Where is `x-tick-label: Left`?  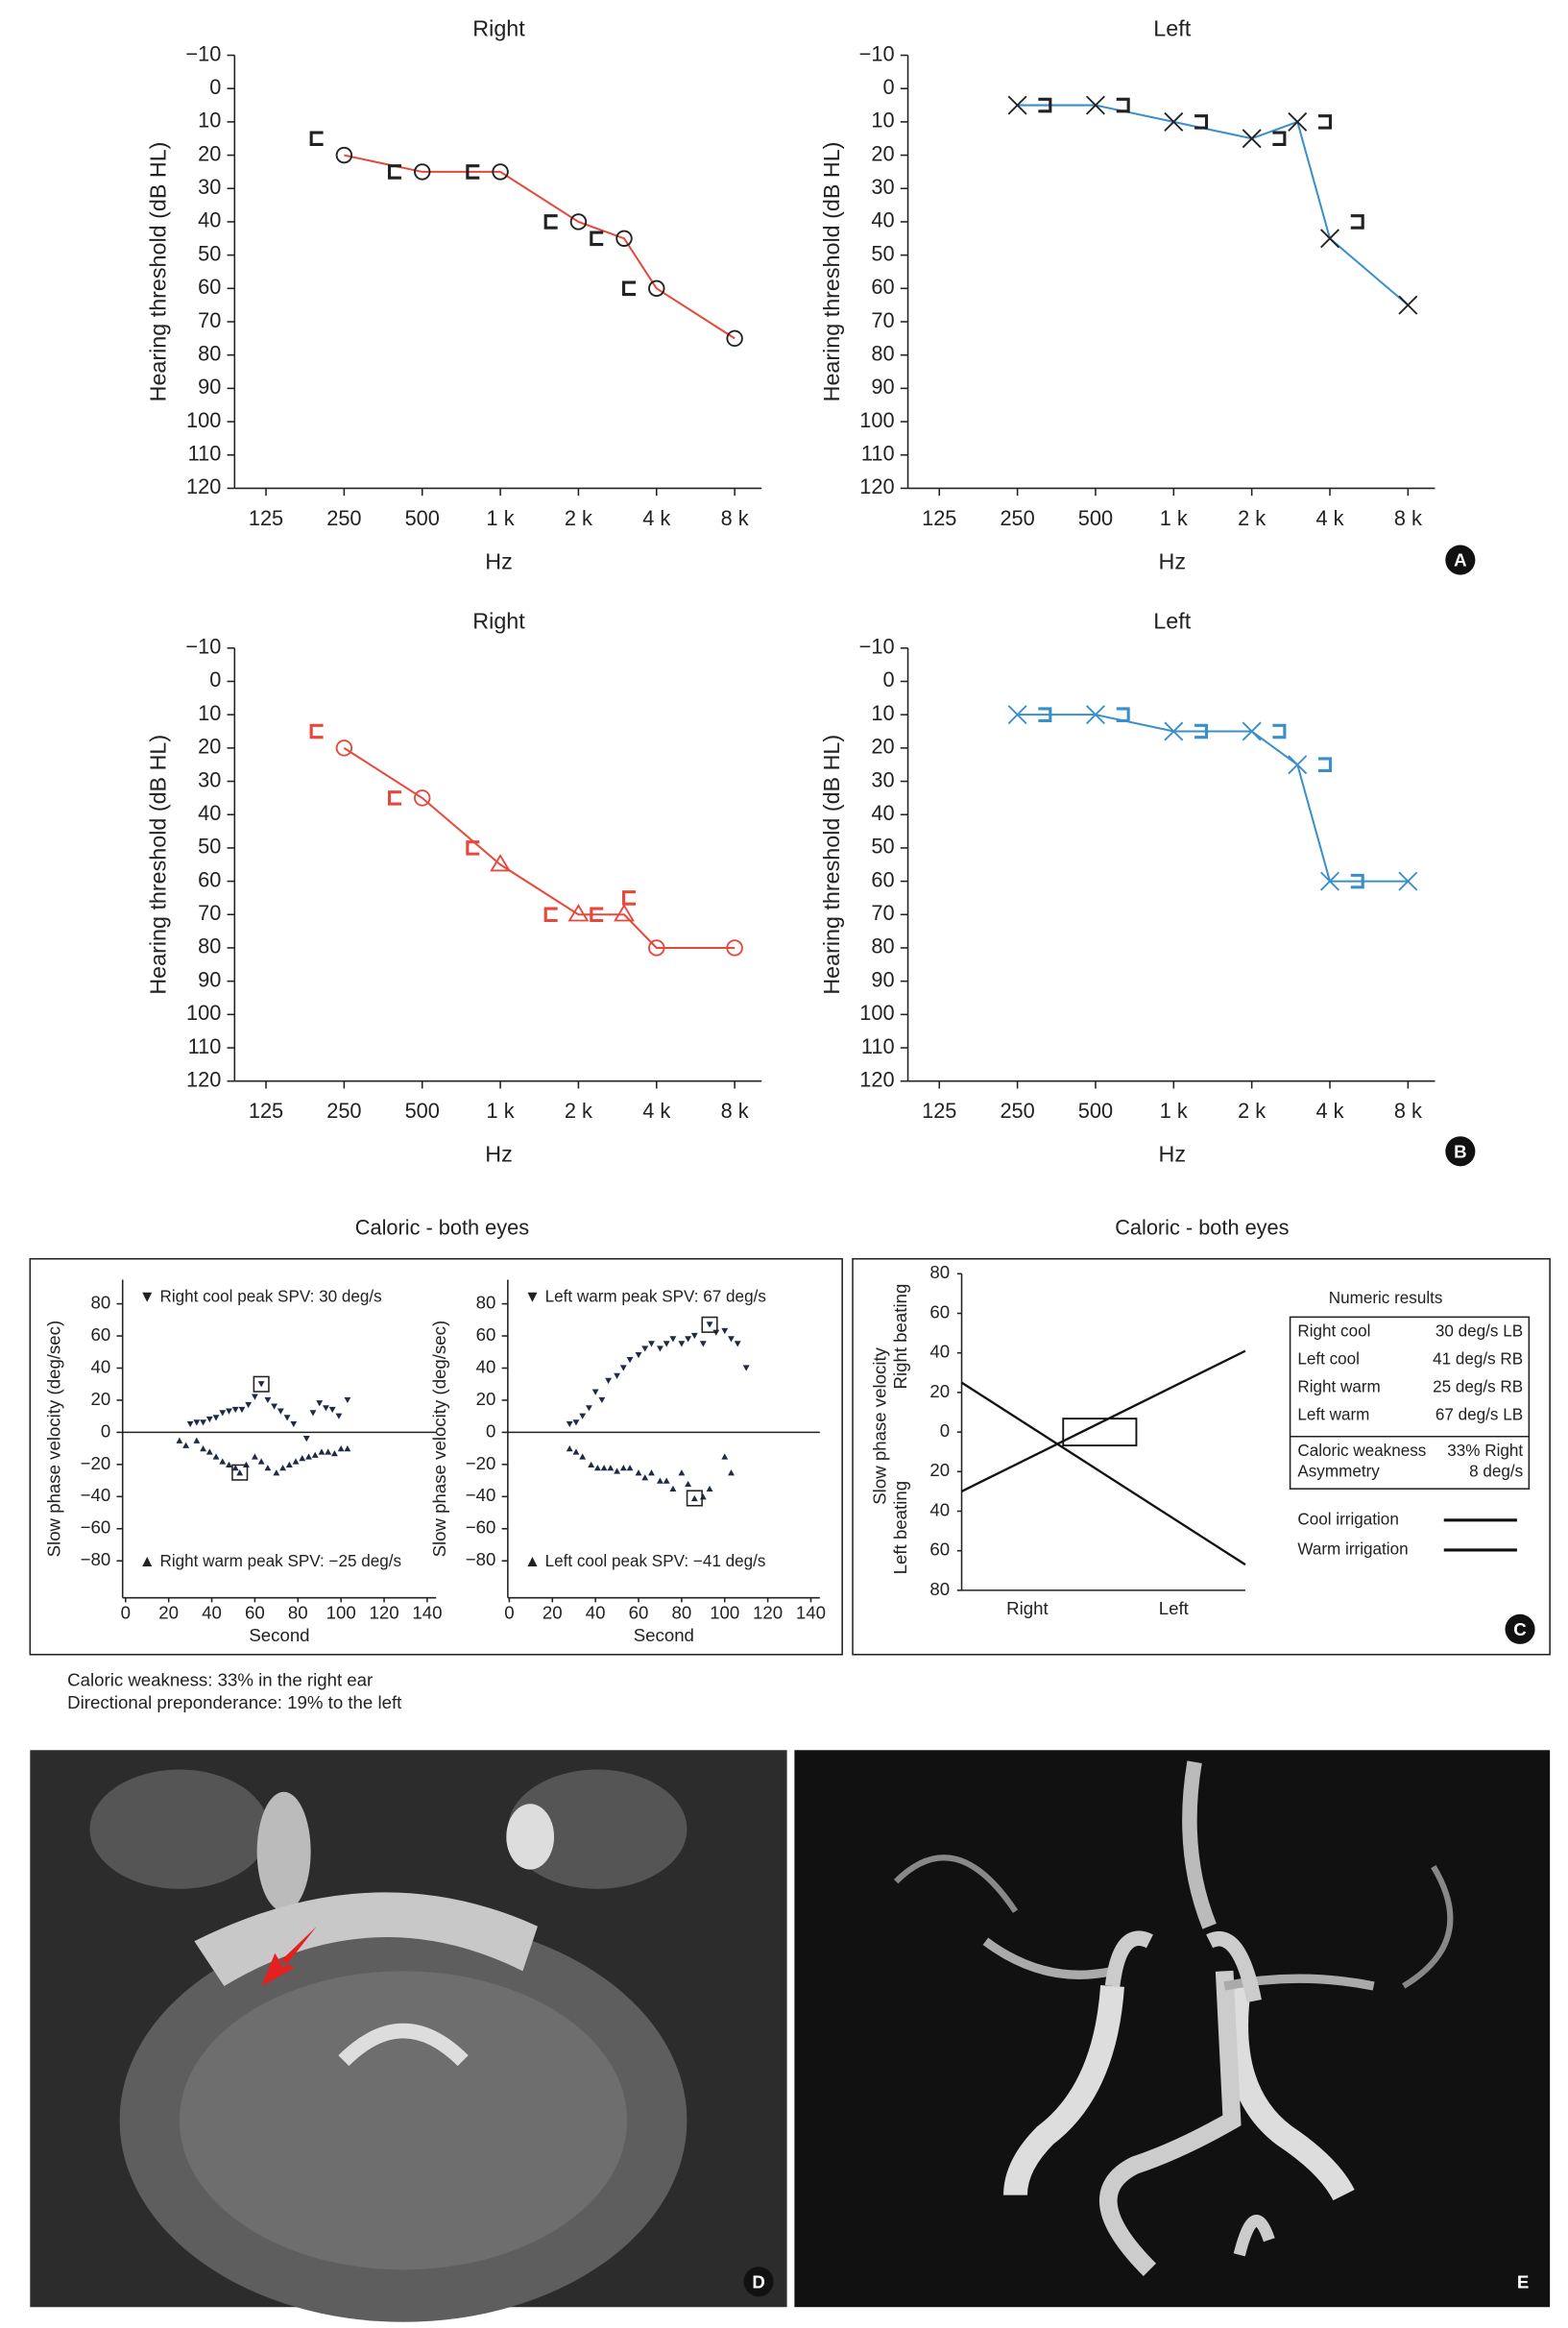
x-tick-label: Left is located at coordinates (1174, 1608).